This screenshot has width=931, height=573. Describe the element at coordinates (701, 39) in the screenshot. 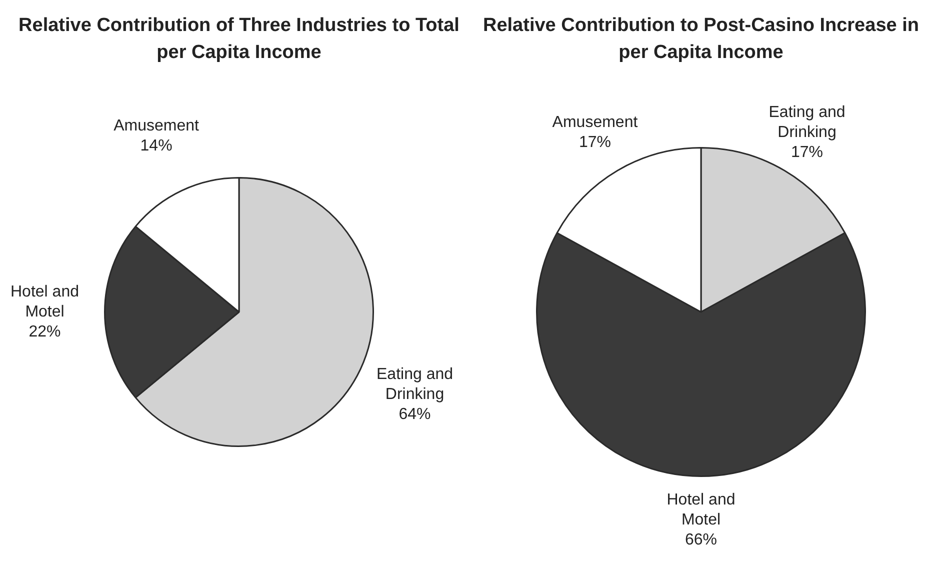

I see `chart-title: Relative Contribution to Post-Casino Increase in per Capita Income` at that location.